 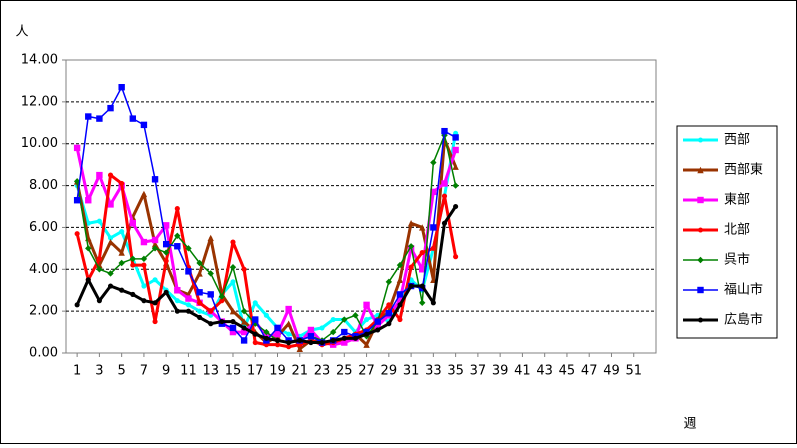 I want to click on legend-label: 東部, so click(x=737, y=200).